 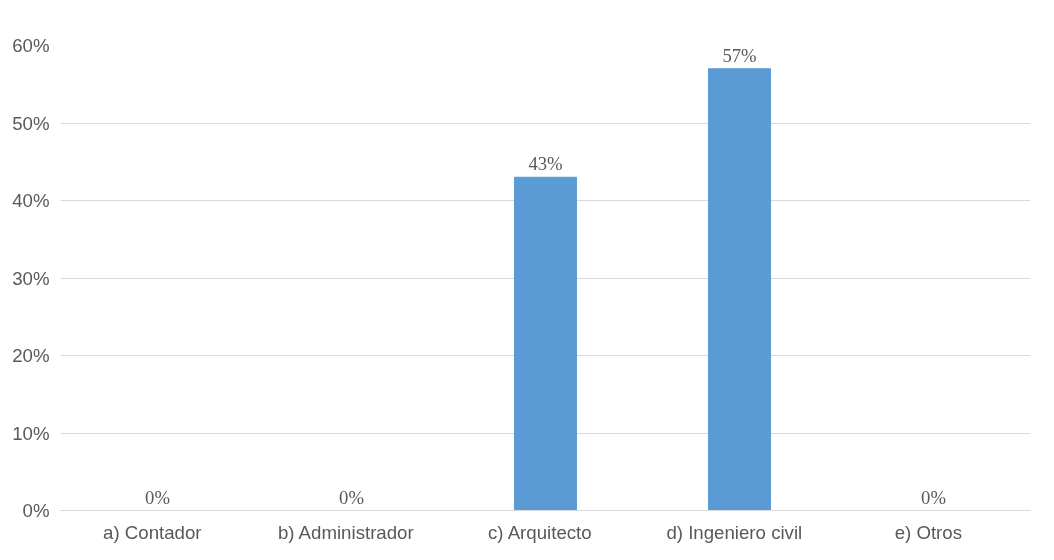 What do you see at coordinates (734, 532) in the screenshot?
I see `x-tick-label: d) Ingeniero civil` at bounding box center [734, 532].